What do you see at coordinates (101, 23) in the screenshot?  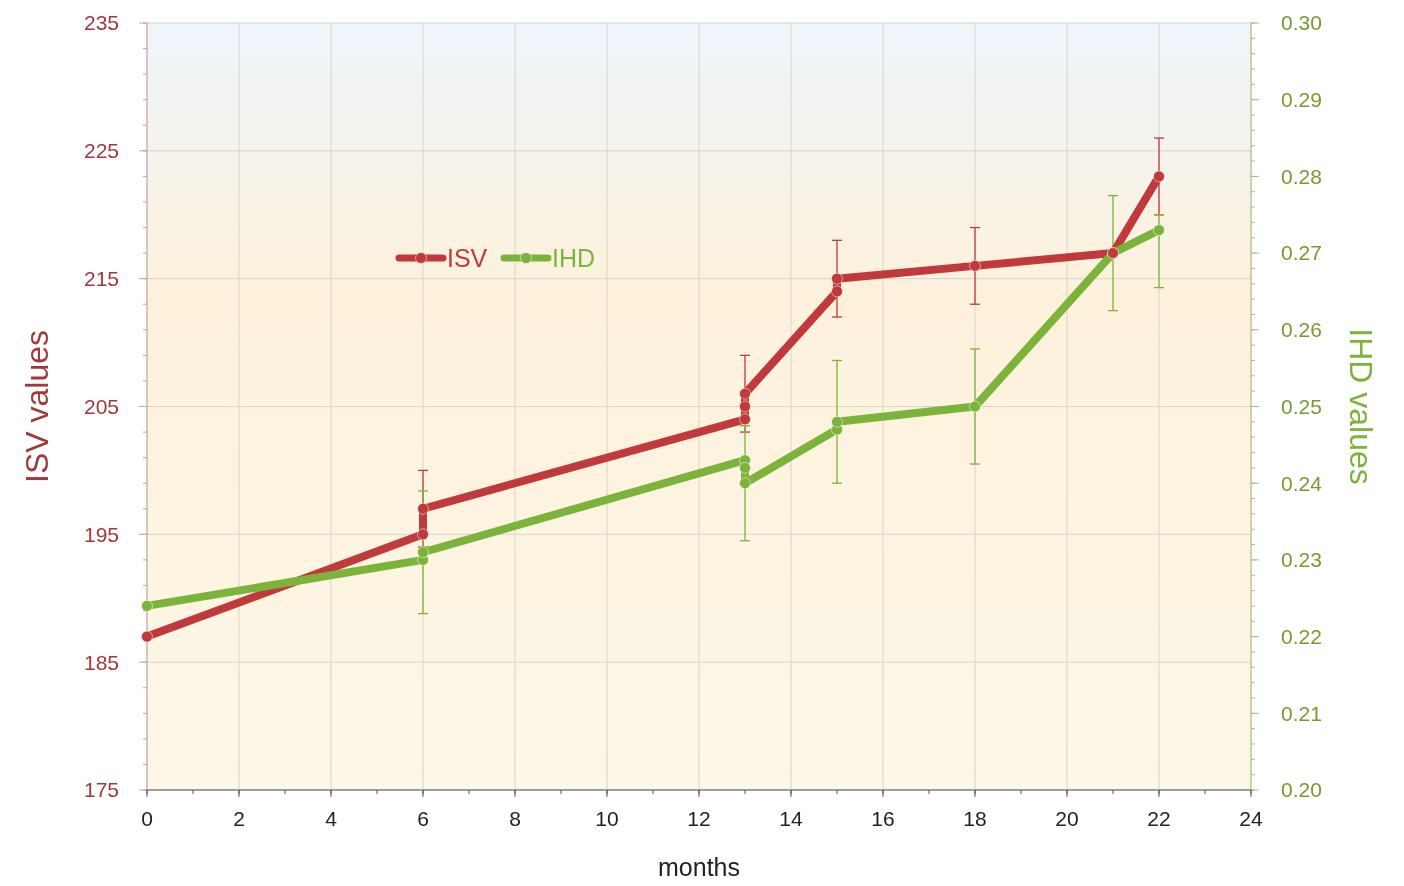 I see `y-tick-label: 235` at bounding box center [101, 23].